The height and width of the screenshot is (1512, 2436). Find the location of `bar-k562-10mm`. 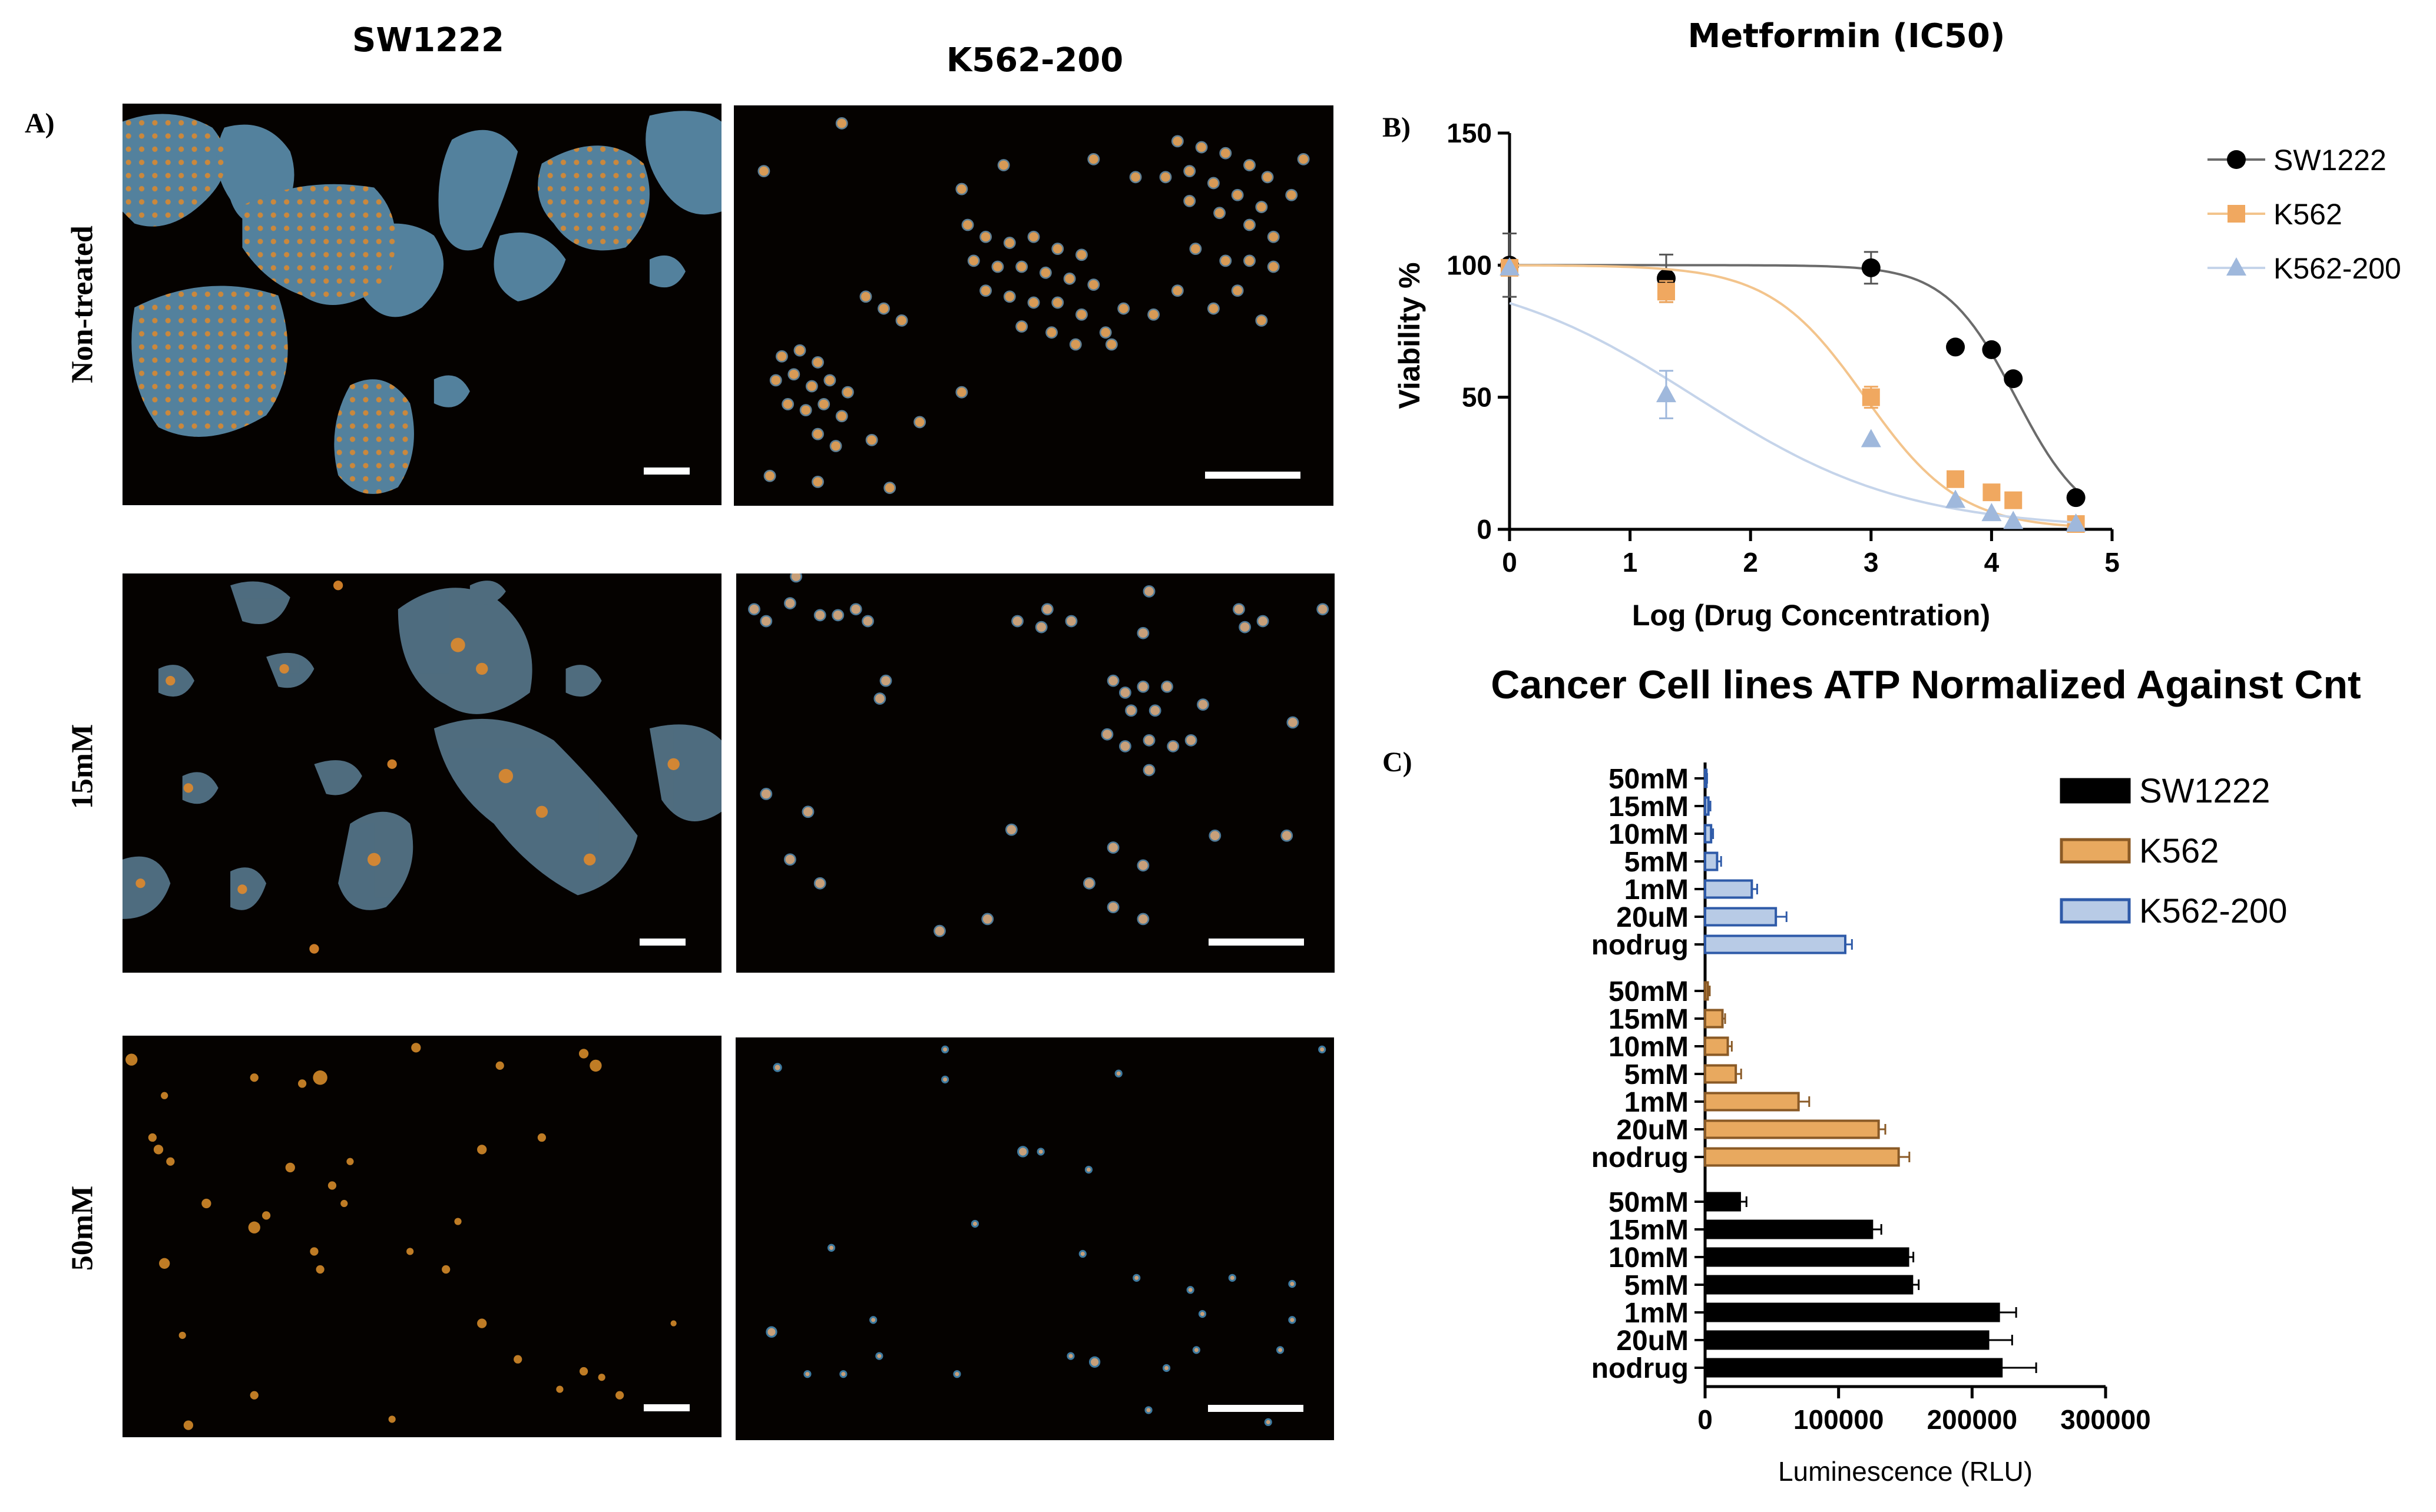

bar-k562-10mm is located at coordinates (1716, 1046).